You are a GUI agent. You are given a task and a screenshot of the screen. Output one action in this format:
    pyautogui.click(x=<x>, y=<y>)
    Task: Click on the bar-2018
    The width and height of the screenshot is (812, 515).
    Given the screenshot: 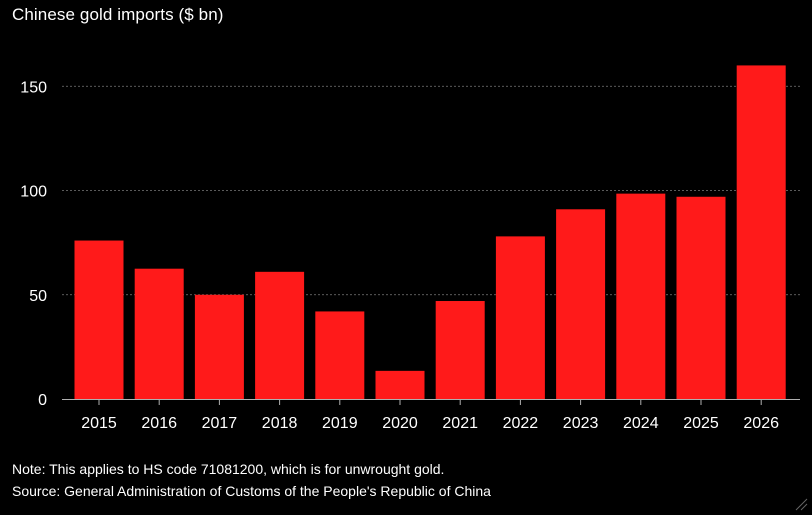 What is the action you would take?
    pyautogui.click(x=280, y=335)
    